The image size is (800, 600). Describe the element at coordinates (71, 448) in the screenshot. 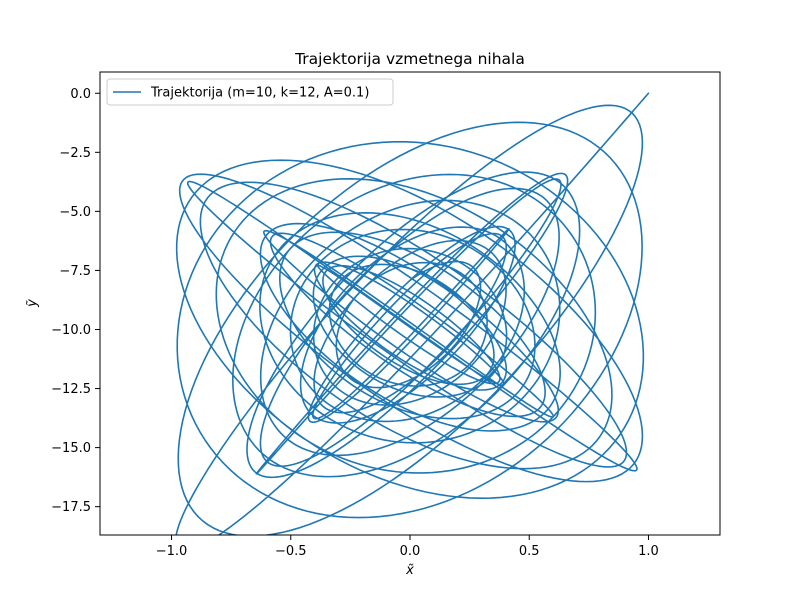

I see `y-tick-label: −15.0` at that location.